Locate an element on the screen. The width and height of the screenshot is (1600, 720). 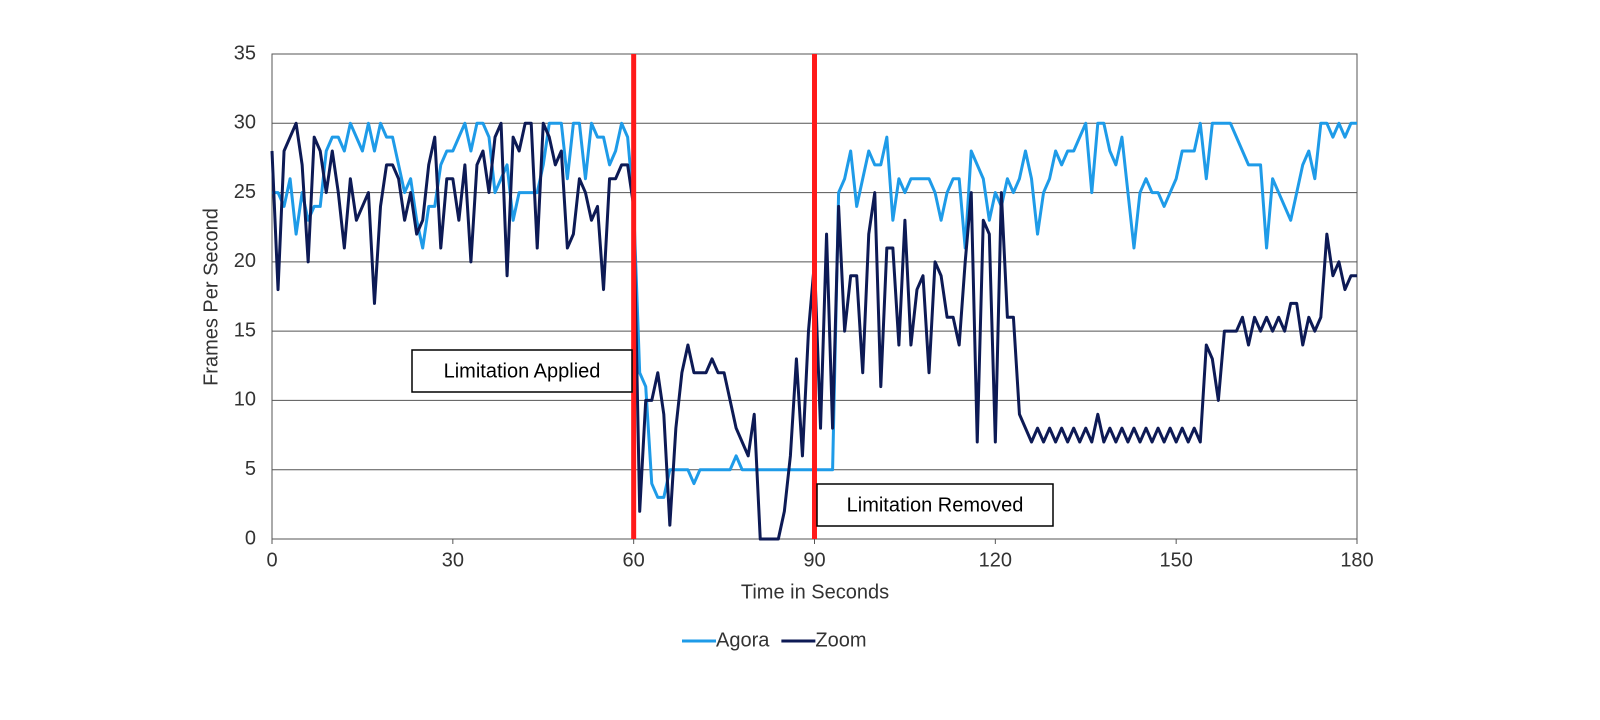
y-tick-label: 0 is located at coordinates (250, 538).